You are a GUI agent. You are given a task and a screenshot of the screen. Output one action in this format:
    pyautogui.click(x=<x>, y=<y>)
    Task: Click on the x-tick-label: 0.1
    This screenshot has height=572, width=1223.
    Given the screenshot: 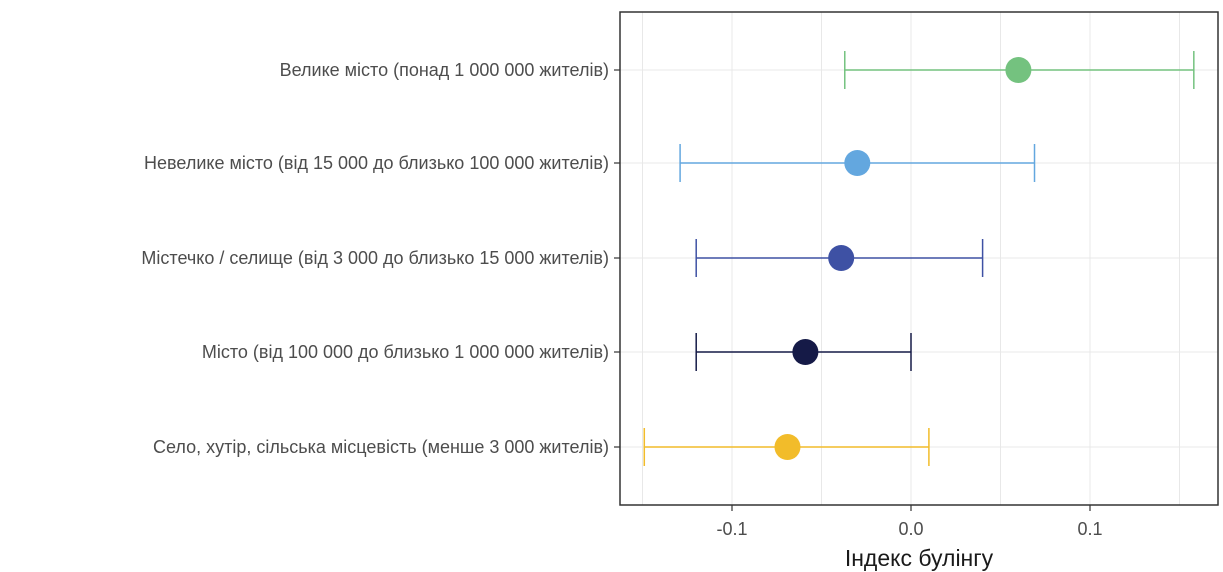 What is the action you would take?
    pyautogui.click(x=1089, y=529)
    